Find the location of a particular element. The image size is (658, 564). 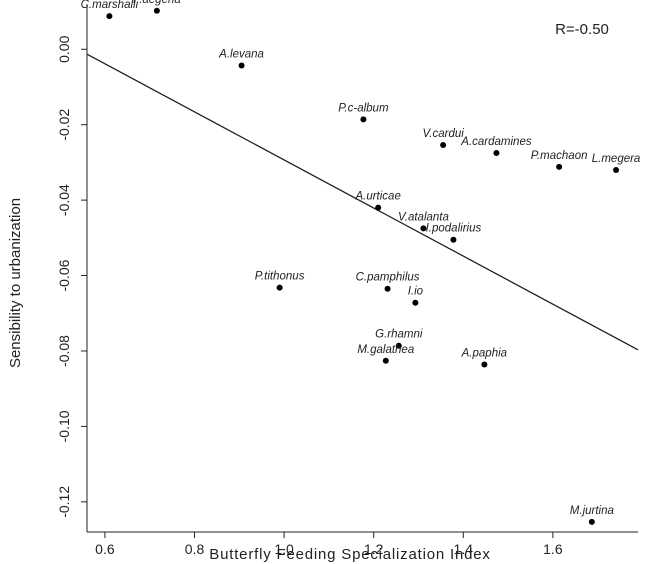

x-tick-label: 1.2 is located at coordinates (374, 549).